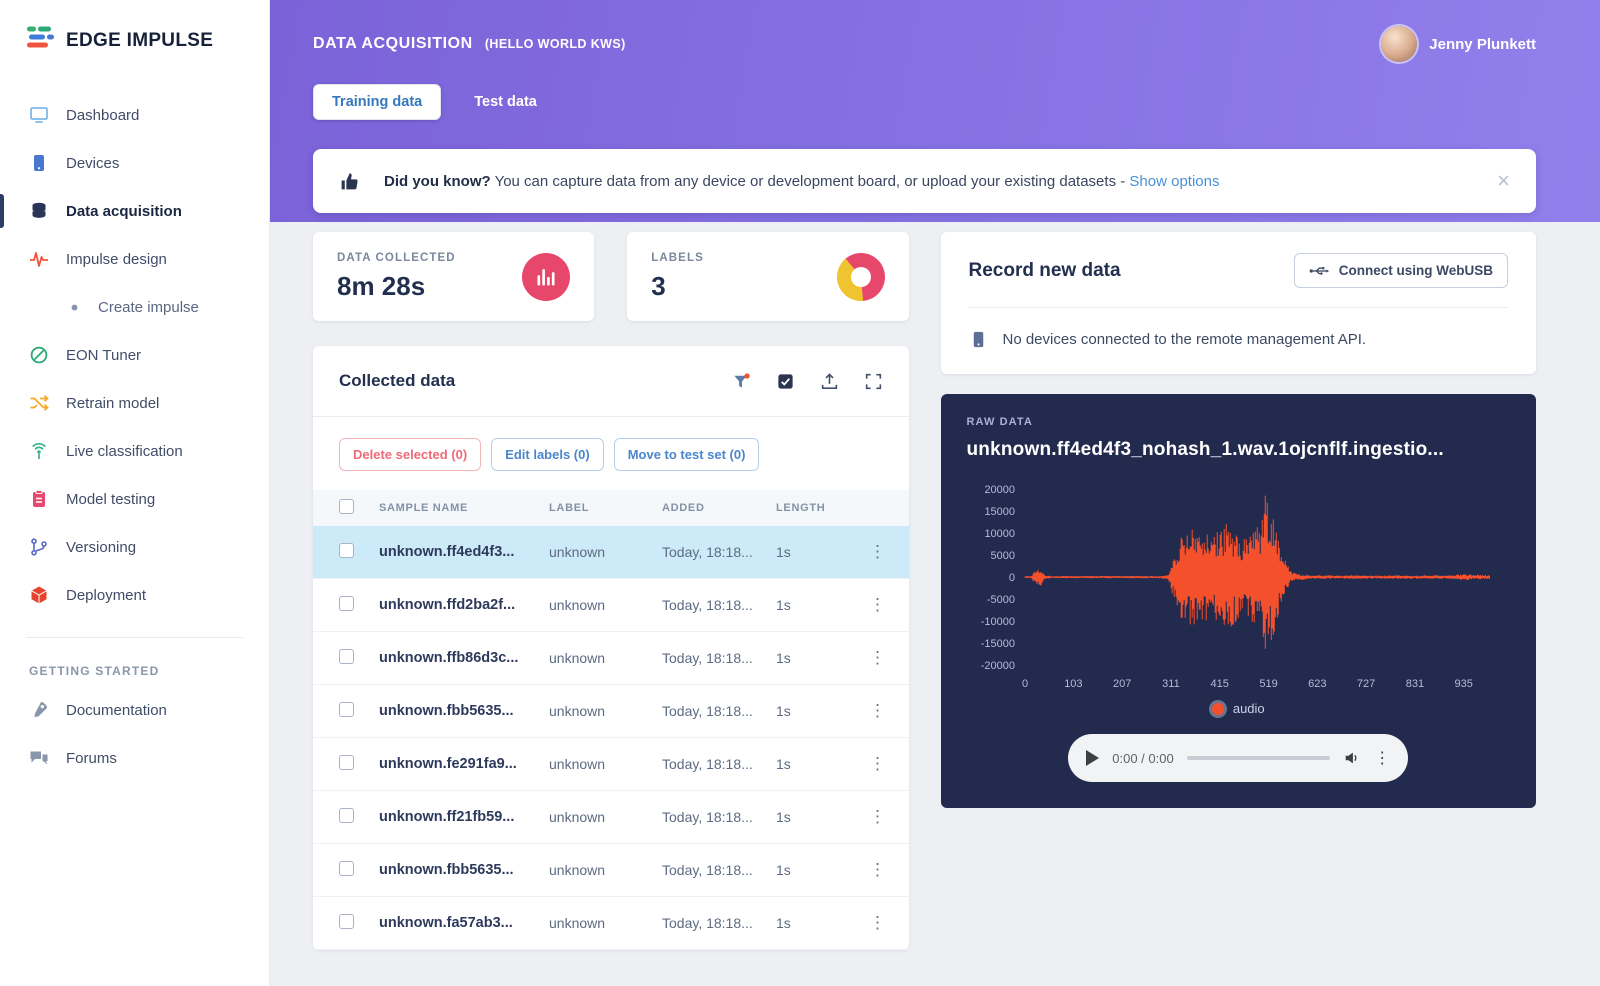 The image size is (1600, 986). I want to click on project-name: (HELLO WORLD KWS), so click(555, 44).